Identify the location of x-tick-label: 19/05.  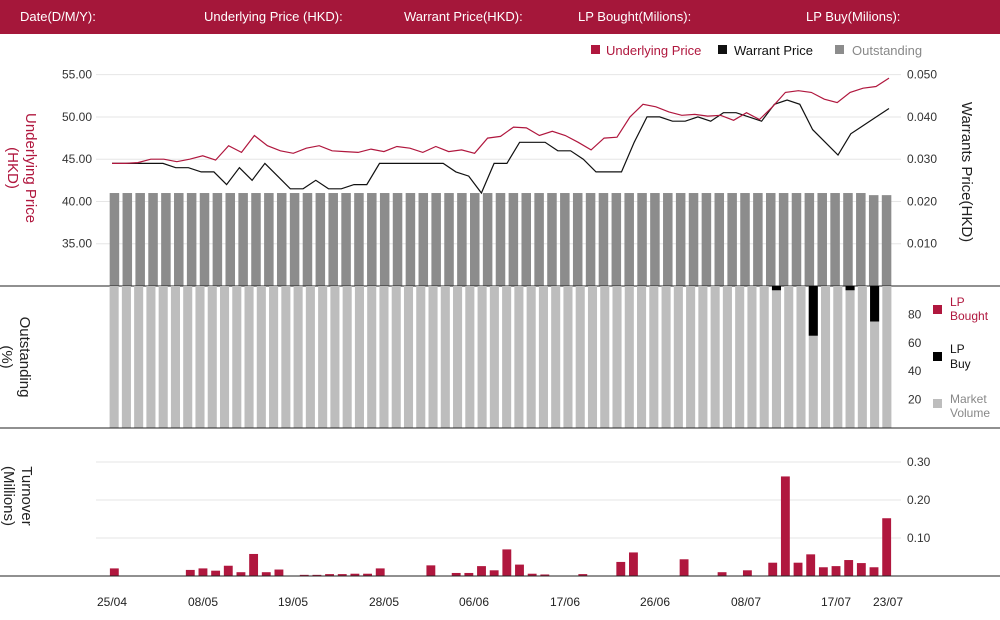
(293, 602).